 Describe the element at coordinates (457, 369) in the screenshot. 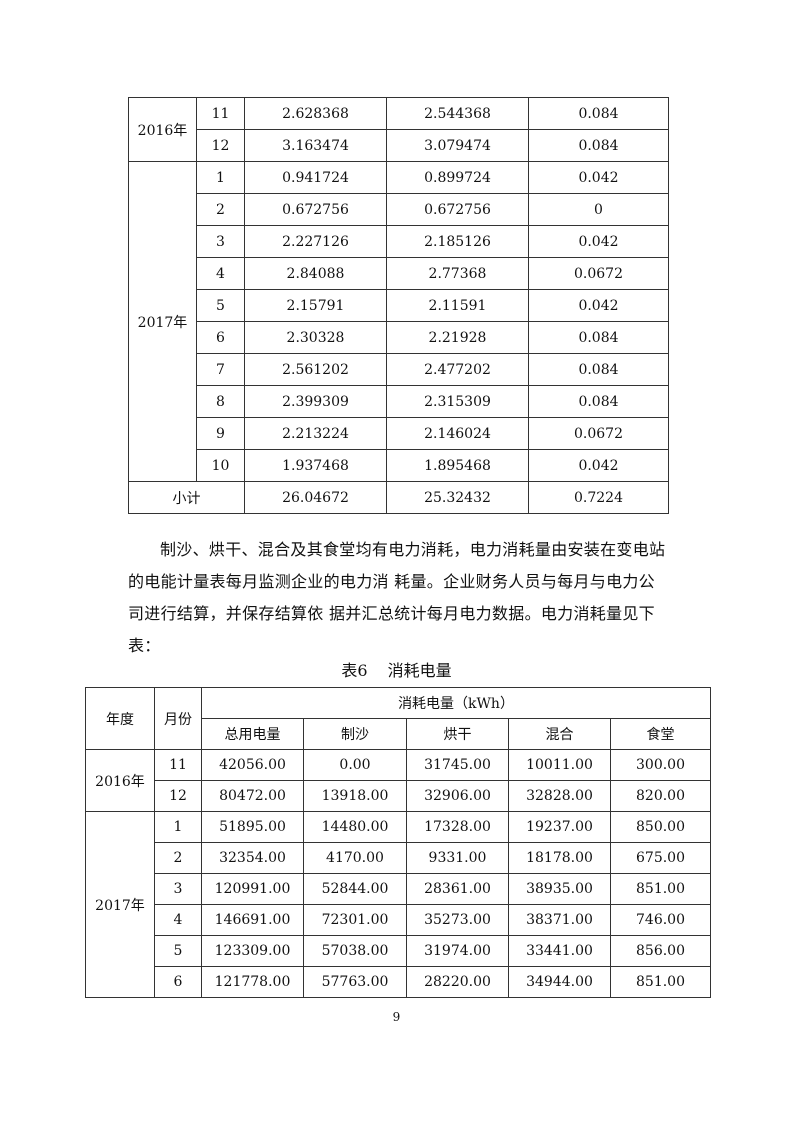

I see `value-cell: 2.477202` at that location.